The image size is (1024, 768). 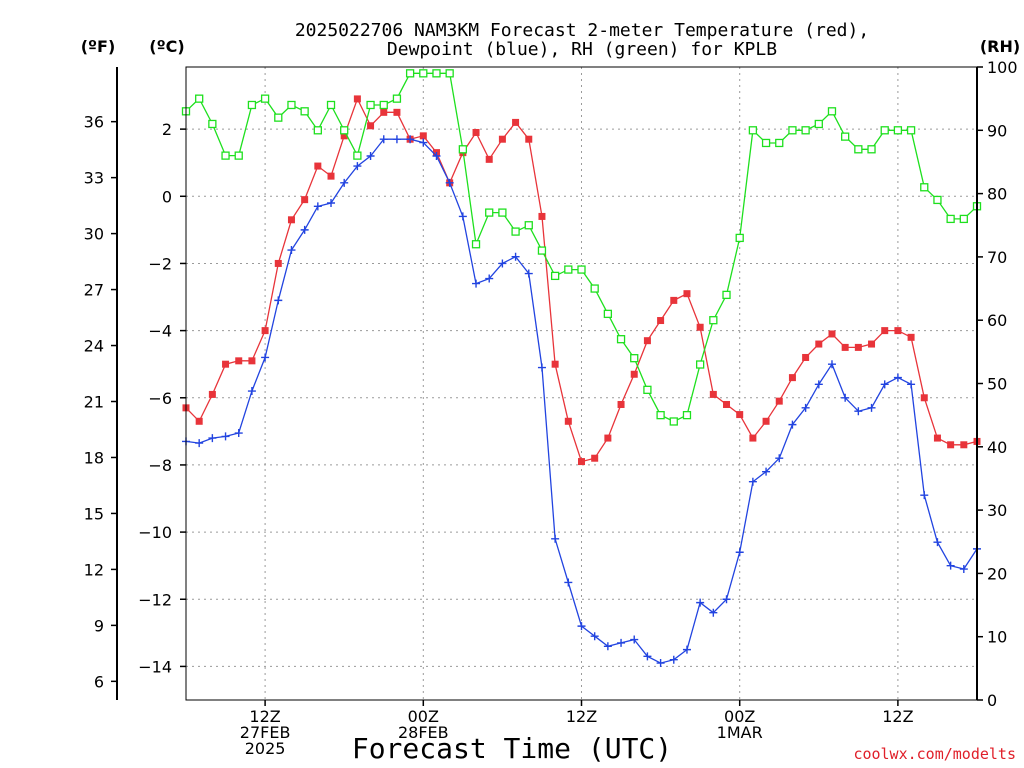 What do you see at coordinates (997, 573) in the screenshot?
I see `rh-tick-label: 20` at bounding box center [997, 573].